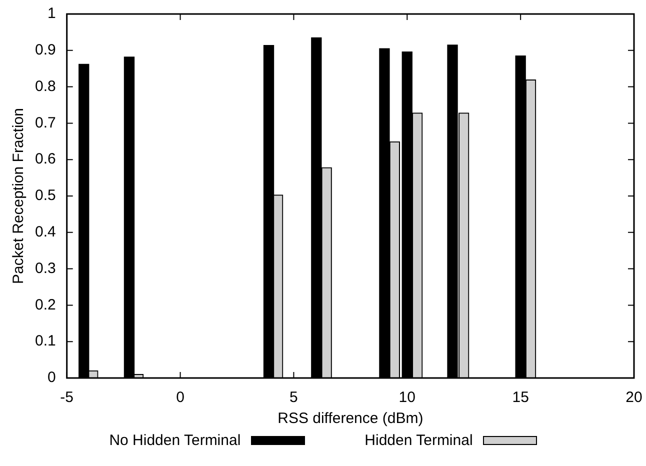 The image size is (646, 466). Describe the element at coordinates (407, 397) in the screenshot. I see `x-tick-label: 10` at that location.